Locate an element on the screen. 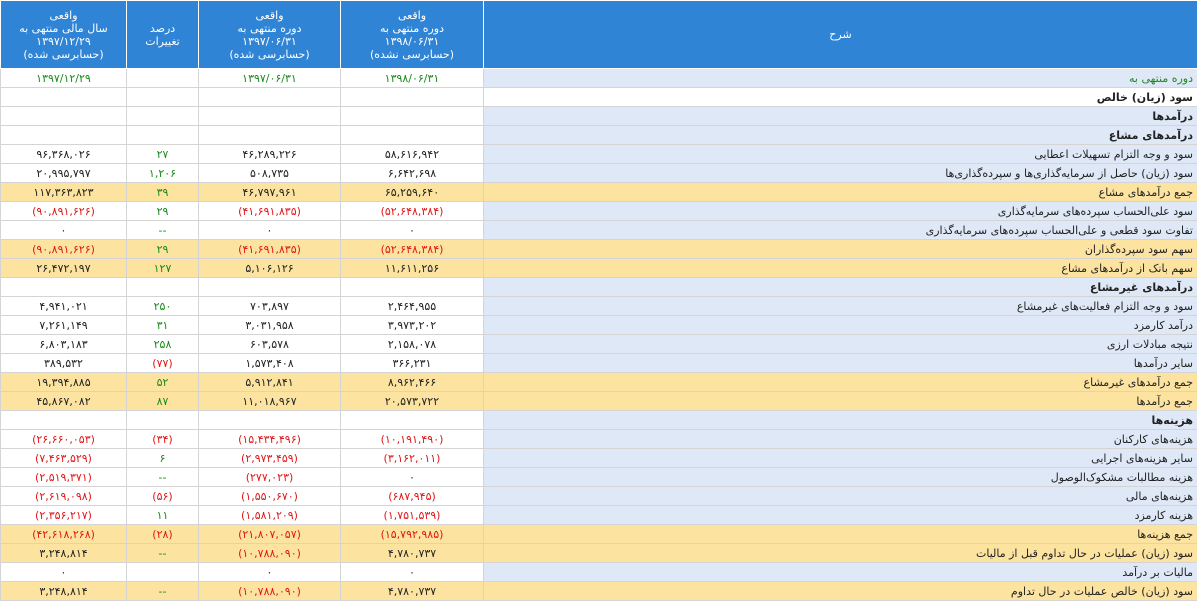  cell-change: ۱۲۷ is located at coordinates (162, 268).